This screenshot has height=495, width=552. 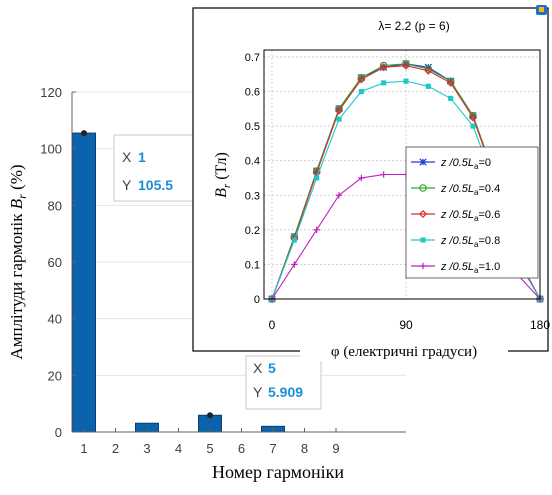 I want to click on legend-entry-0: z /0.5La=0, so click(x=465, y=164).